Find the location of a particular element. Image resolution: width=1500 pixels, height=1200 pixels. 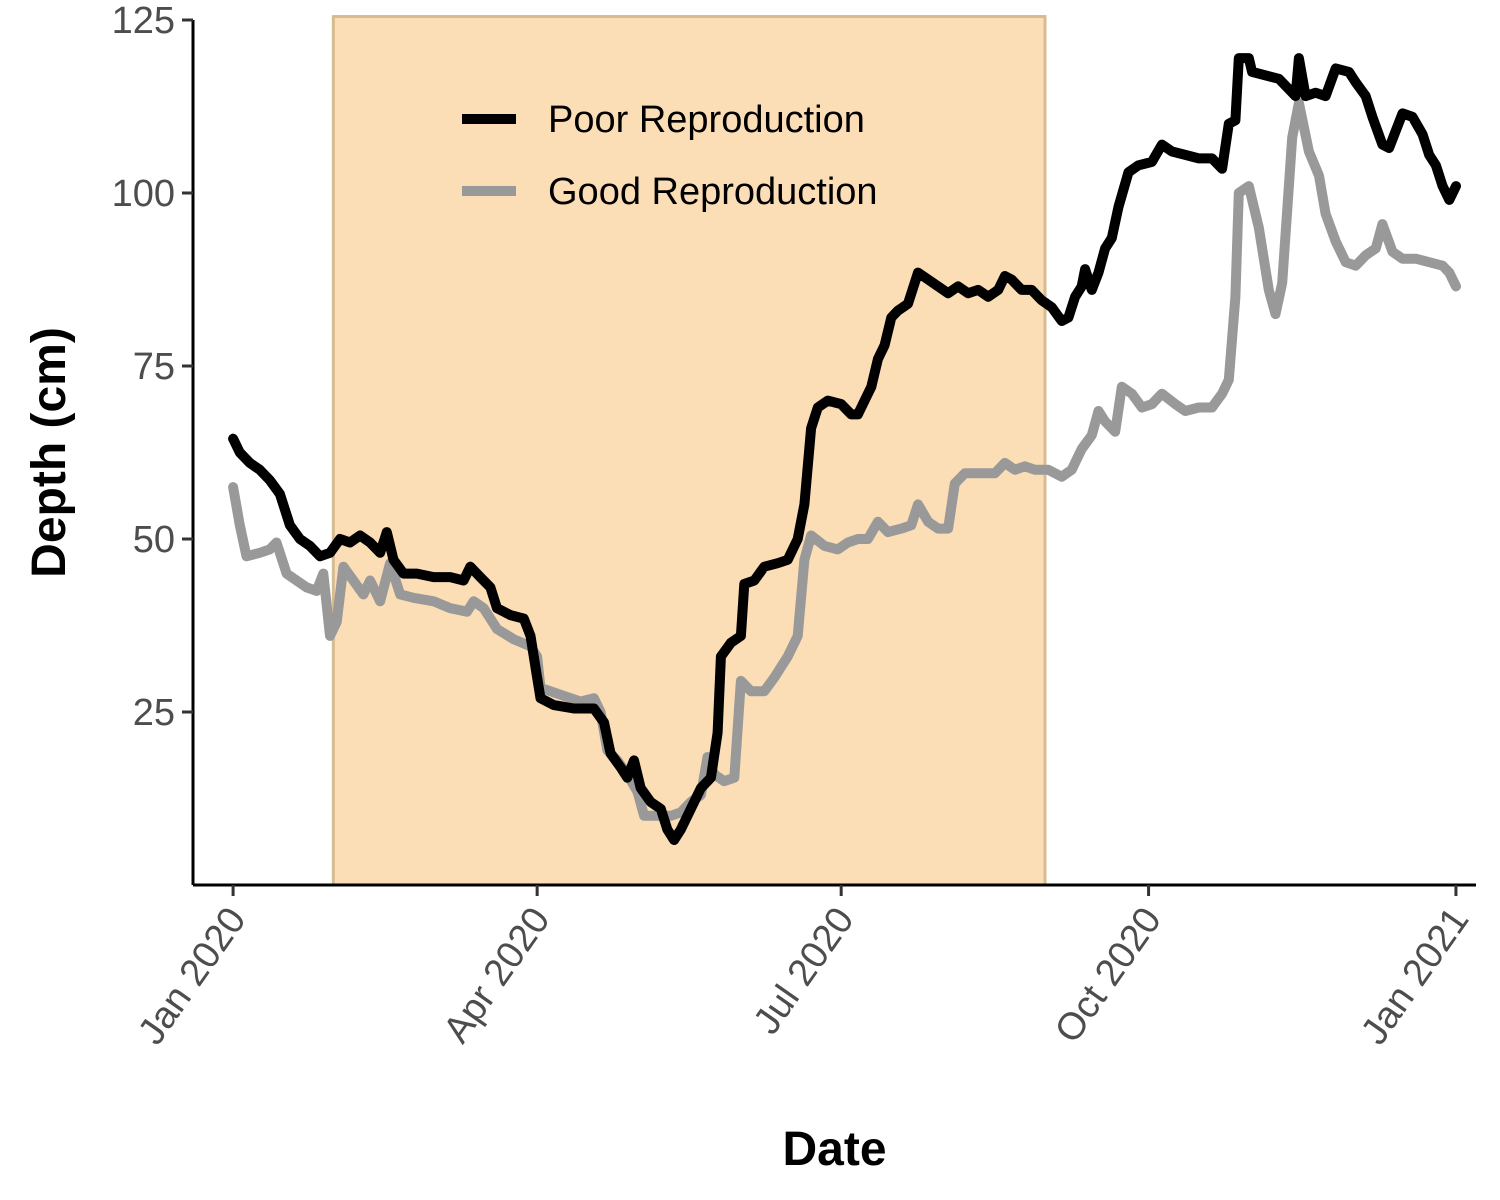

y-tick-label: 75 is located at coordinates (154, 367).